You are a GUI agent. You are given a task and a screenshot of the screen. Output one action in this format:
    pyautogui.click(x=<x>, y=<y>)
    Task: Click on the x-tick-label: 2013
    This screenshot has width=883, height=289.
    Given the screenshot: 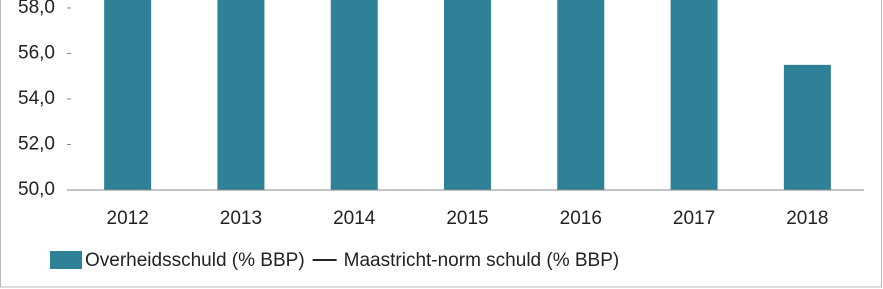 What is the action you would take?
    pyautogui.click(x=241, y=218)
    